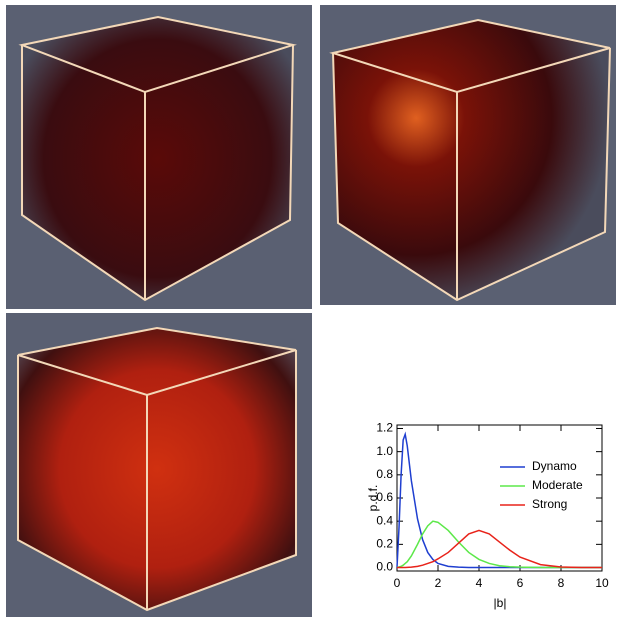  I want to click on y-tick-label: 0.8, so click(384, 474).